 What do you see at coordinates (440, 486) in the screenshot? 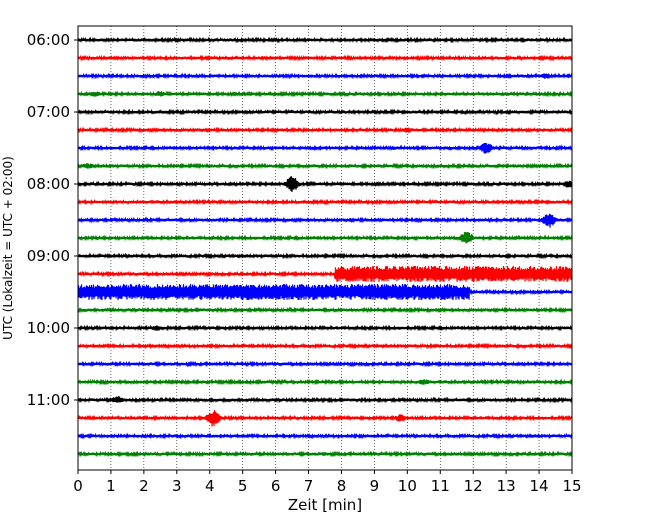
I see `x-tick-label: 11` at bounding box center [440, 486].